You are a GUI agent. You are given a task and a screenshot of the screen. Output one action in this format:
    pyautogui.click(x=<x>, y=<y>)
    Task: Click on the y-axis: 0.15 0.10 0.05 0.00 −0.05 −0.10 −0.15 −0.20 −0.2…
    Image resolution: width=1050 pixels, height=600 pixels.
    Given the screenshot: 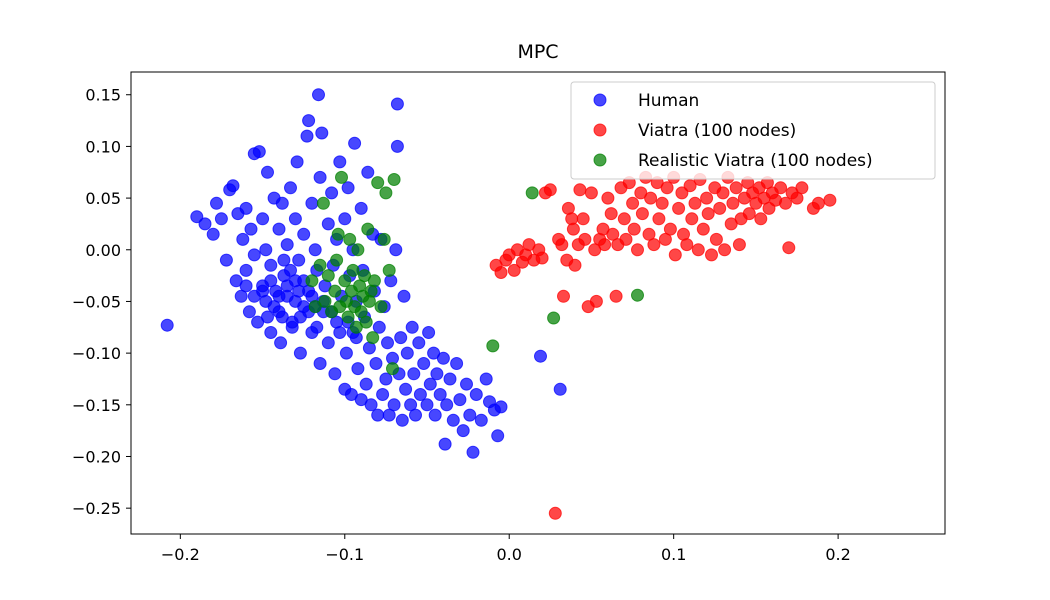 What is the action you would take?
    pyautogui.click(x=101, y=302)
    